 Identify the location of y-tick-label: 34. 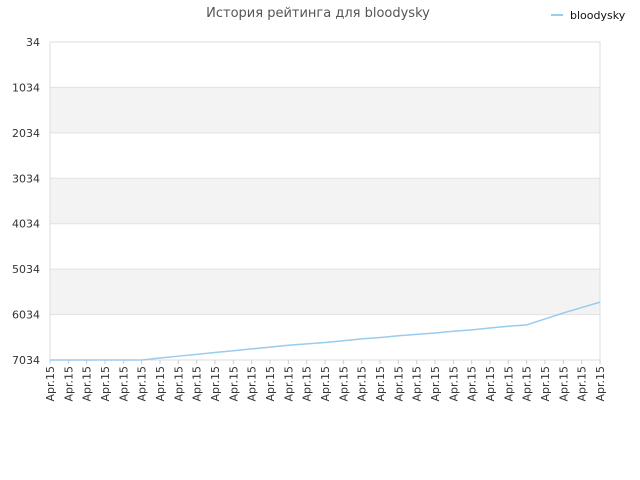
(33, 42).